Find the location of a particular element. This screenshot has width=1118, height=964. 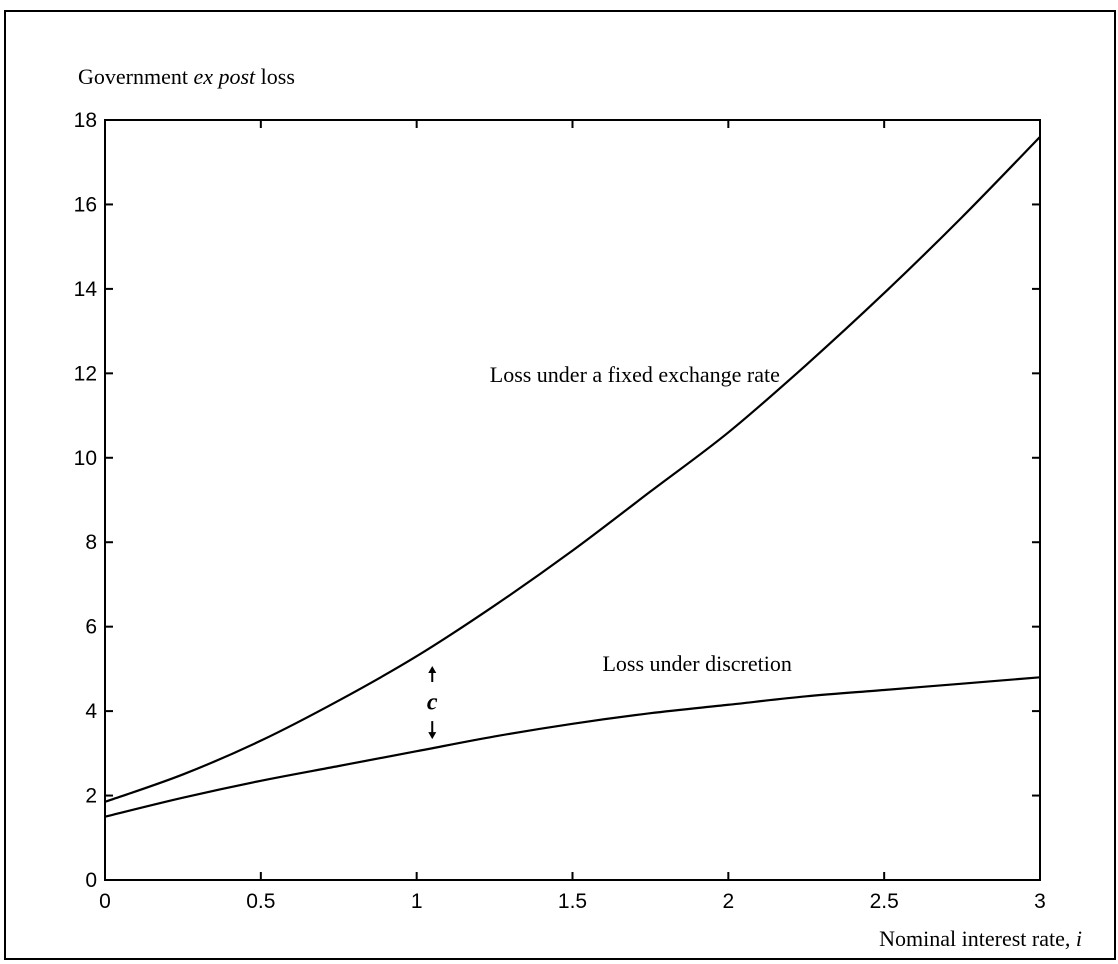

x-axis-label: Nominal interest rate, i is located at coordinates (980, 938).